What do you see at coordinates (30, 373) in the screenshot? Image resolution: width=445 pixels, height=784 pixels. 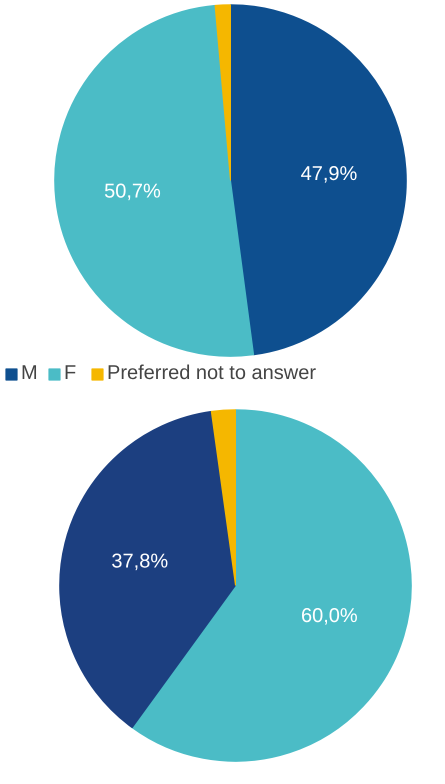 I see `legend-label: M` at bounding box center [30, 373].